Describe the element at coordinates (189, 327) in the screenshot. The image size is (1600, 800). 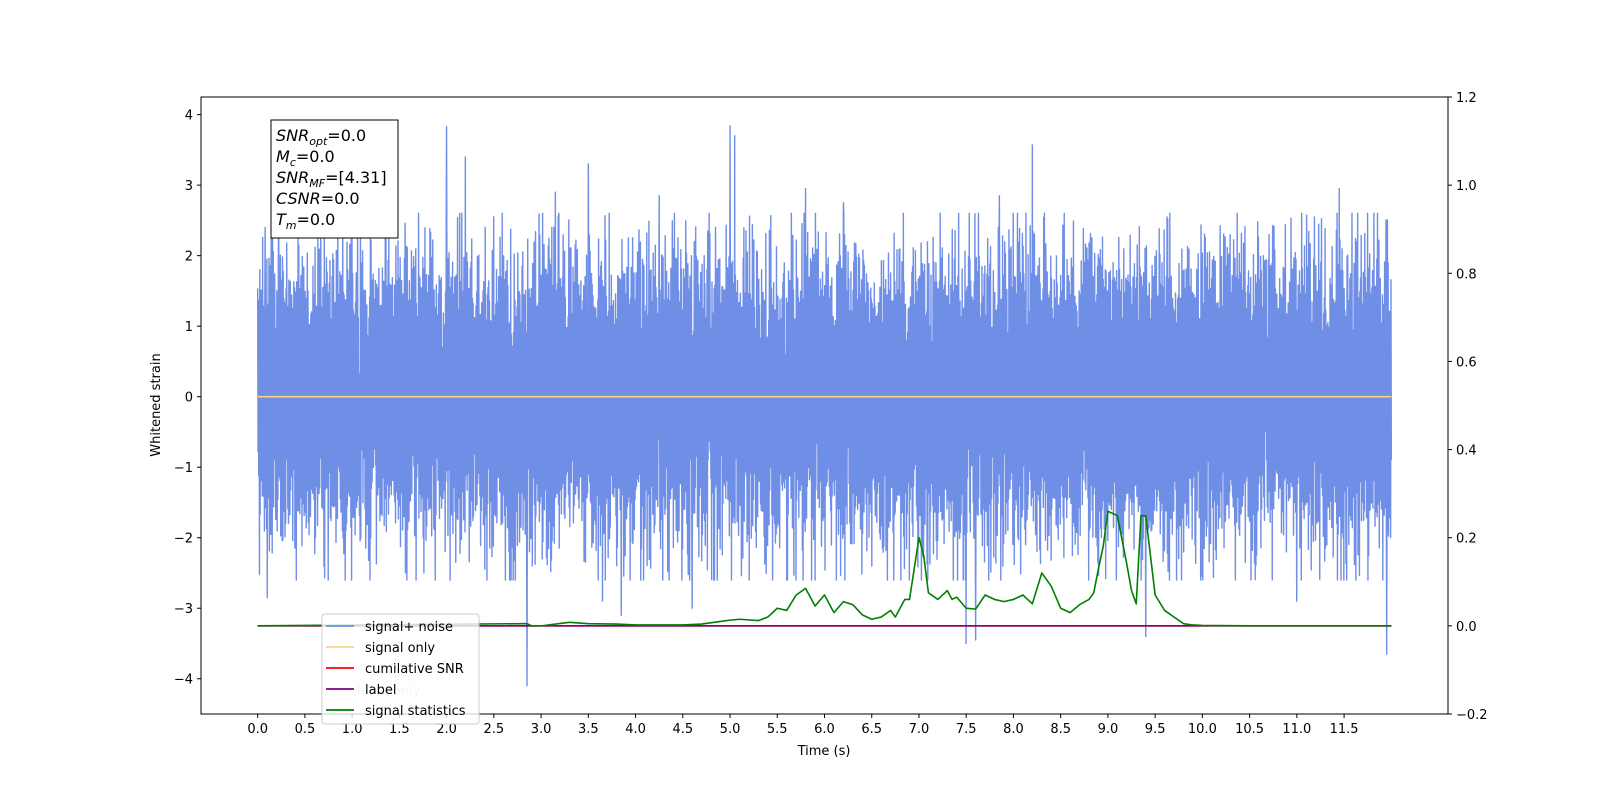
I see `y-tick-label: 1` at that location.